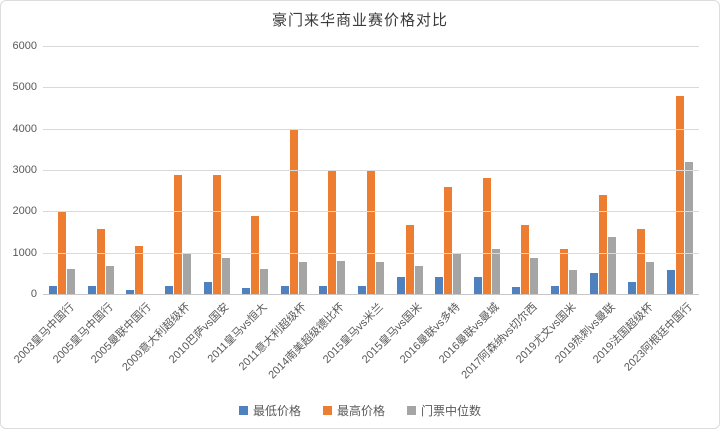 This screenshot has height=429, width=720. Describe the element at coordinates (658, 337) in the screenshot. I see `x-axis-label: 2023阿根廷中国行` at that location.